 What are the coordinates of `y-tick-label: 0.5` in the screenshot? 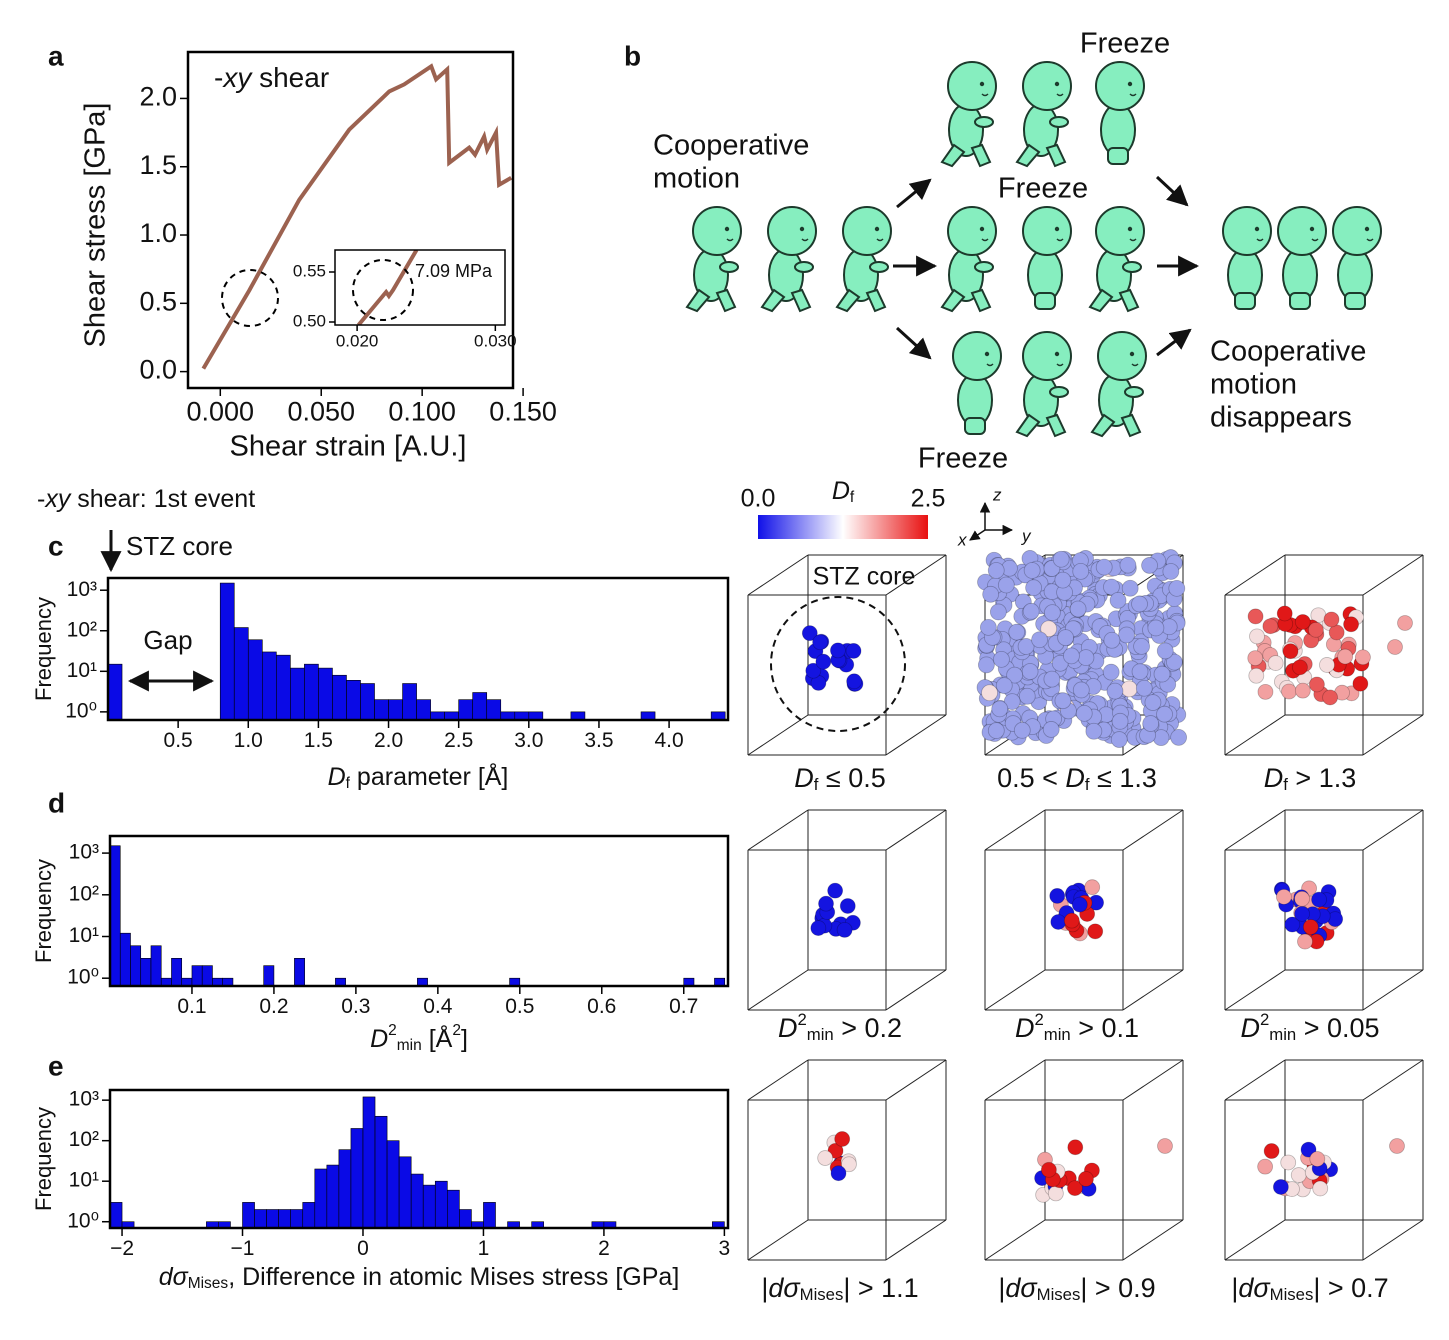 It's located at (158, 301).